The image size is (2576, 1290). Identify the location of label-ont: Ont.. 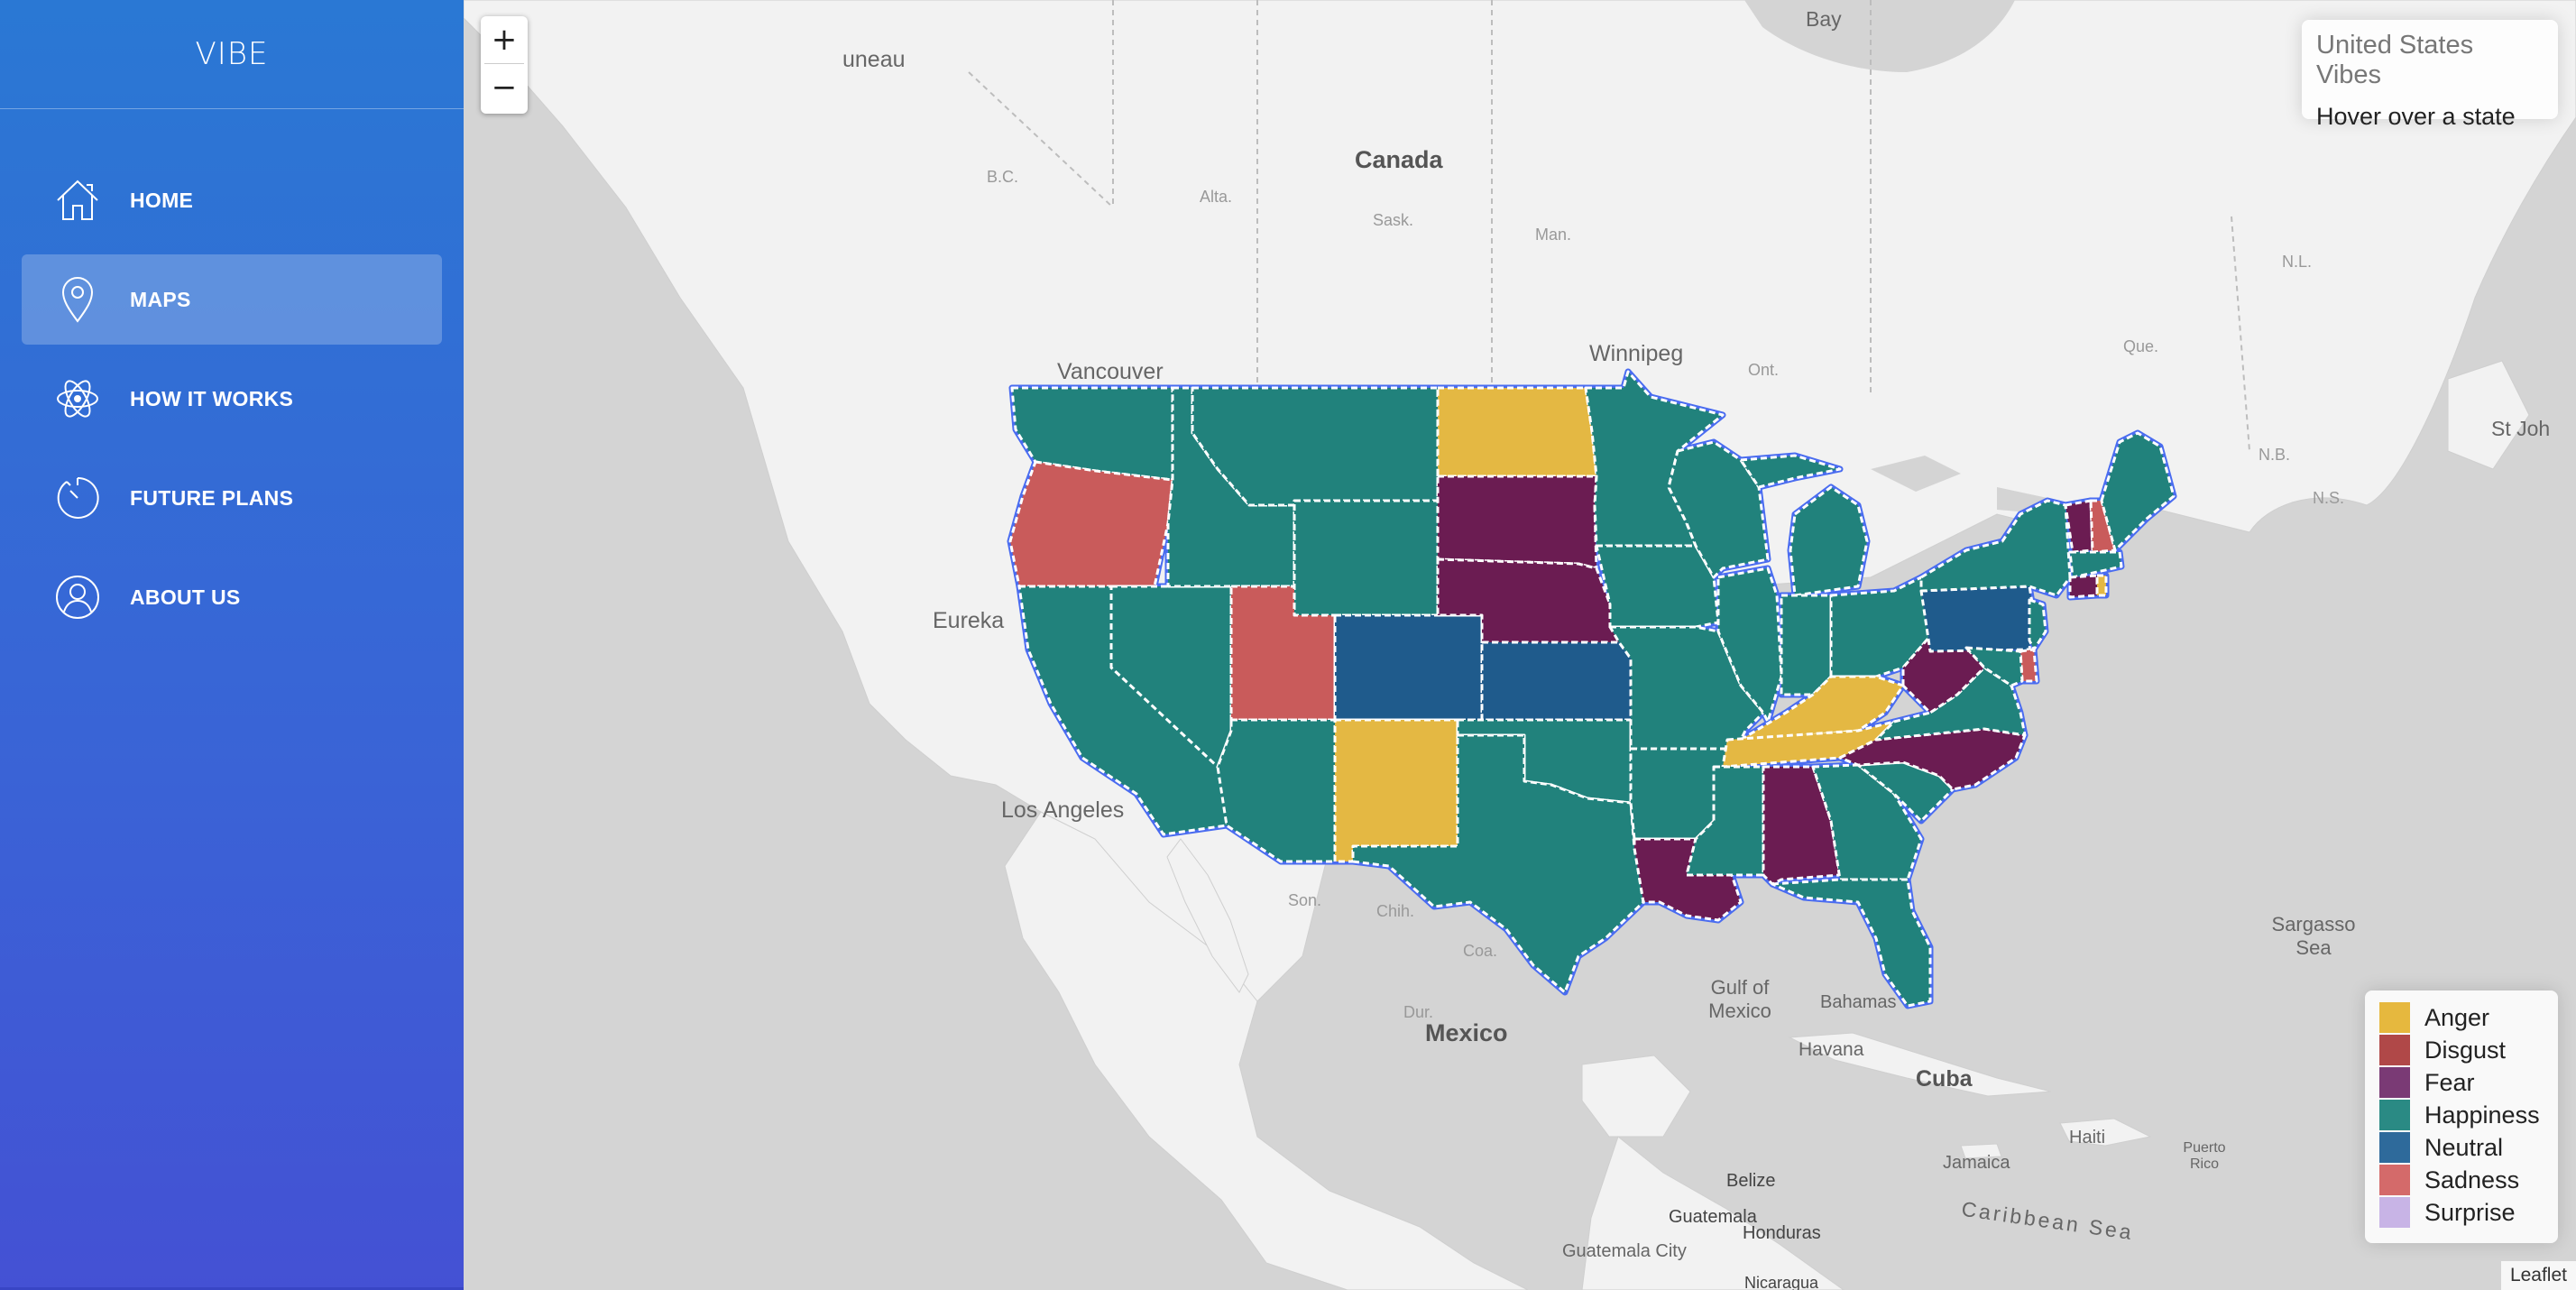
(1764, 370).